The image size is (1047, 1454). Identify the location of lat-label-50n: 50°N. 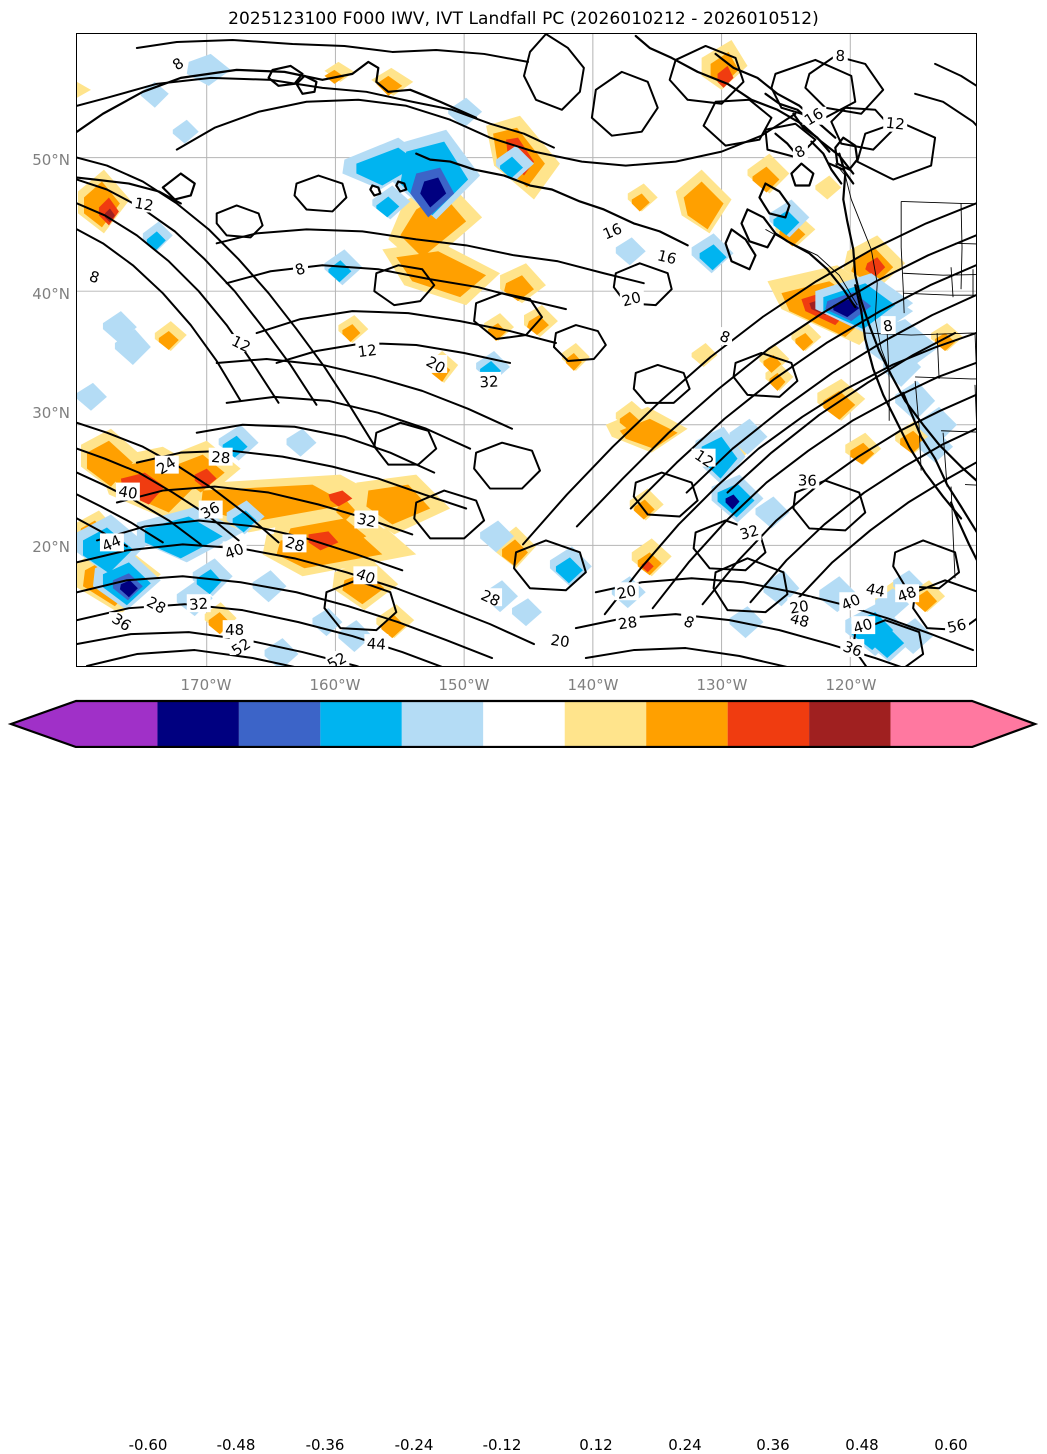
(51, 160).